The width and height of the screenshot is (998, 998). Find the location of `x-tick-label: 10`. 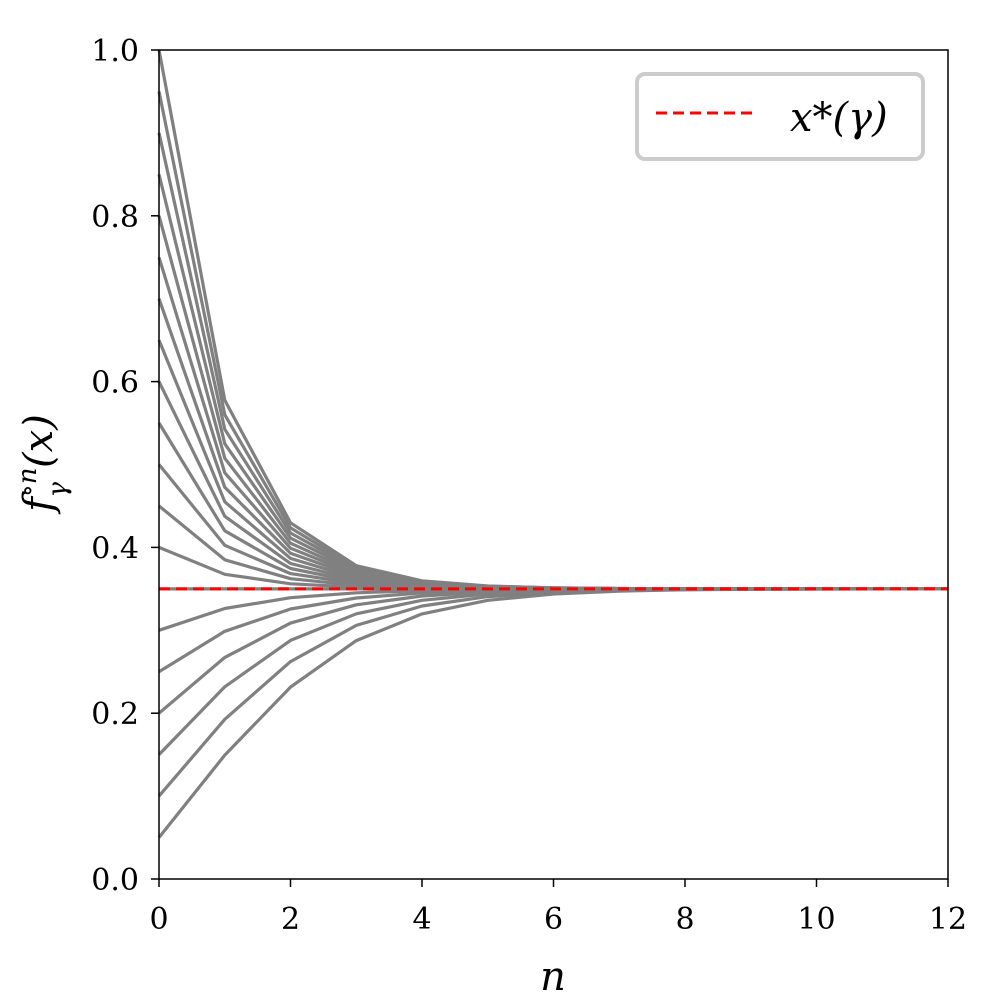

x-tick-label: 10 is located at coordinates (816, 919).